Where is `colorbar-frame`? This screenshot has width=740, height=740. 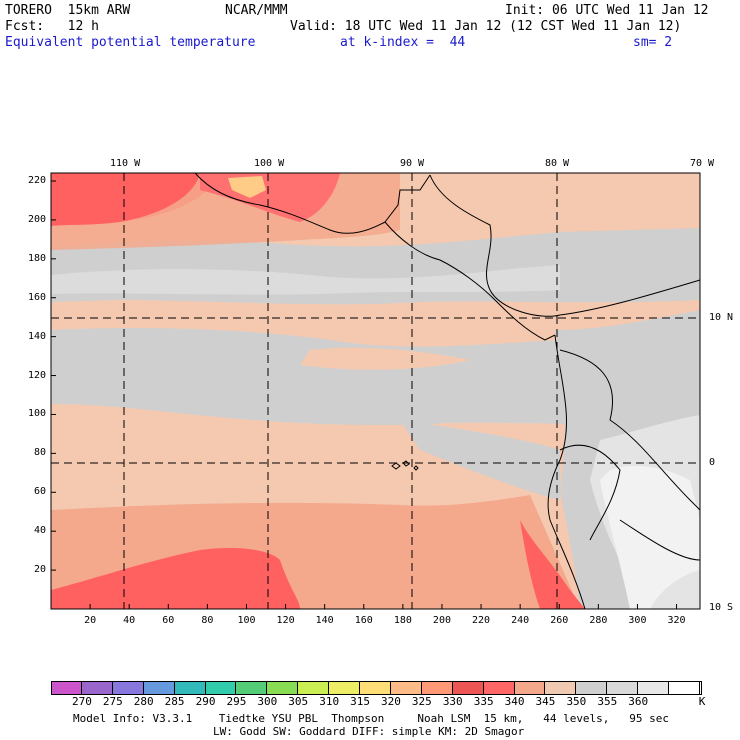 colorbar-frame is located at coordinates (376, 688).